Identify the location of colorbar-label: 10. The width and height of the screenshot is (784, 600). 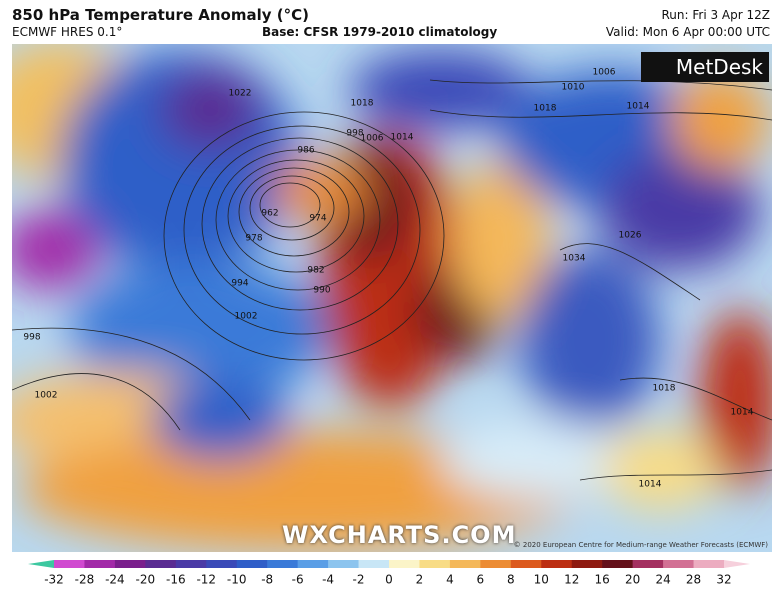
(541, 580).